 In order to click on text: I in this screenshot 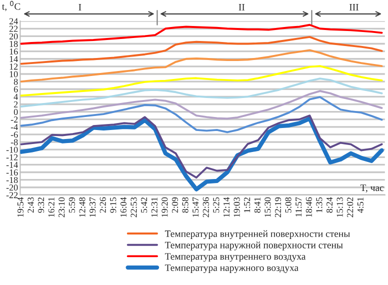, I will do `click(80, 7)`.